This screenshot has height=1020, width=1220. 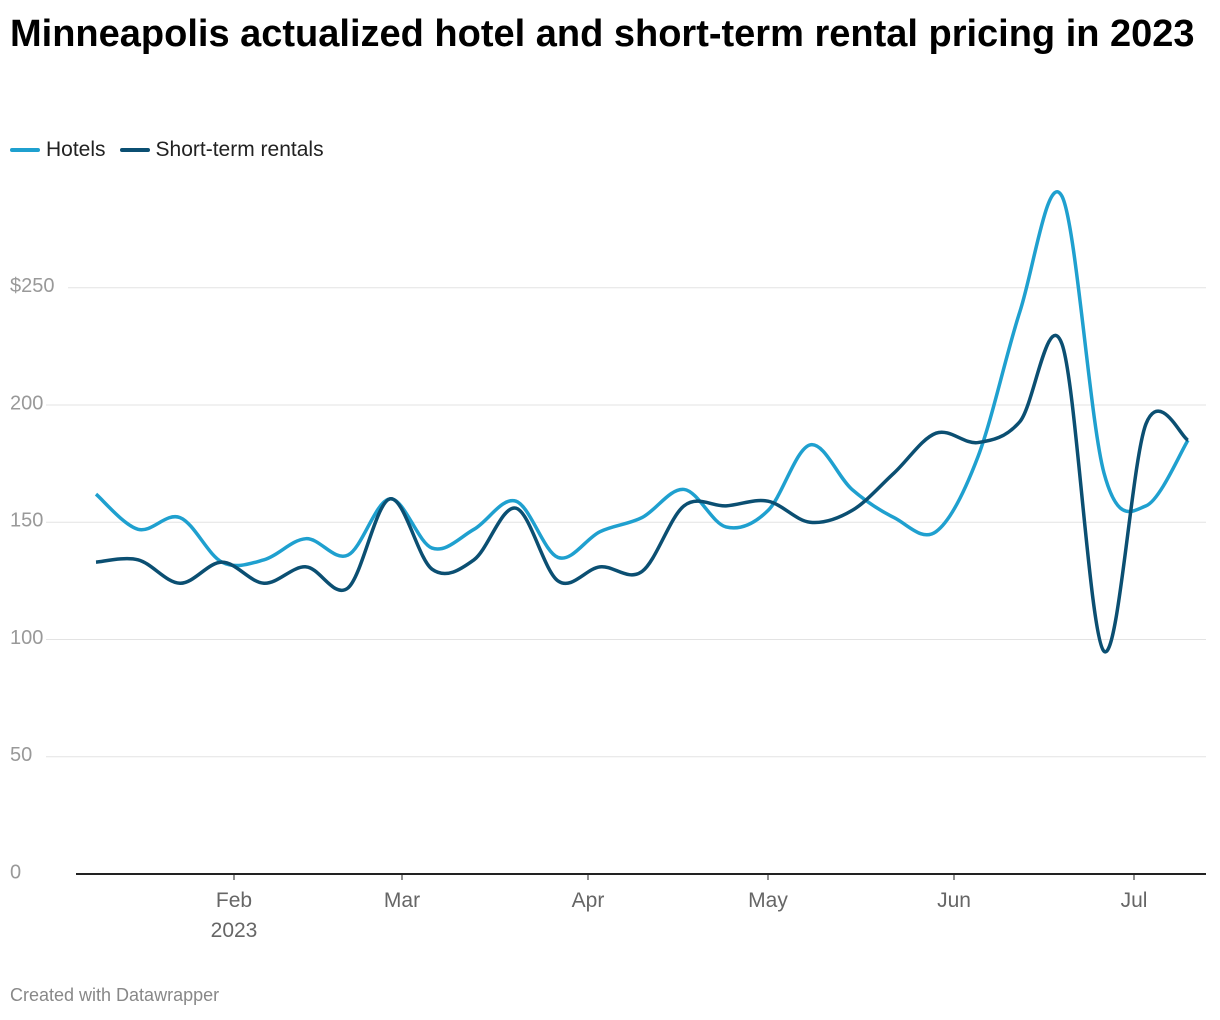 I want to click on y-tick-label: 0, so click(x=15, y=872).